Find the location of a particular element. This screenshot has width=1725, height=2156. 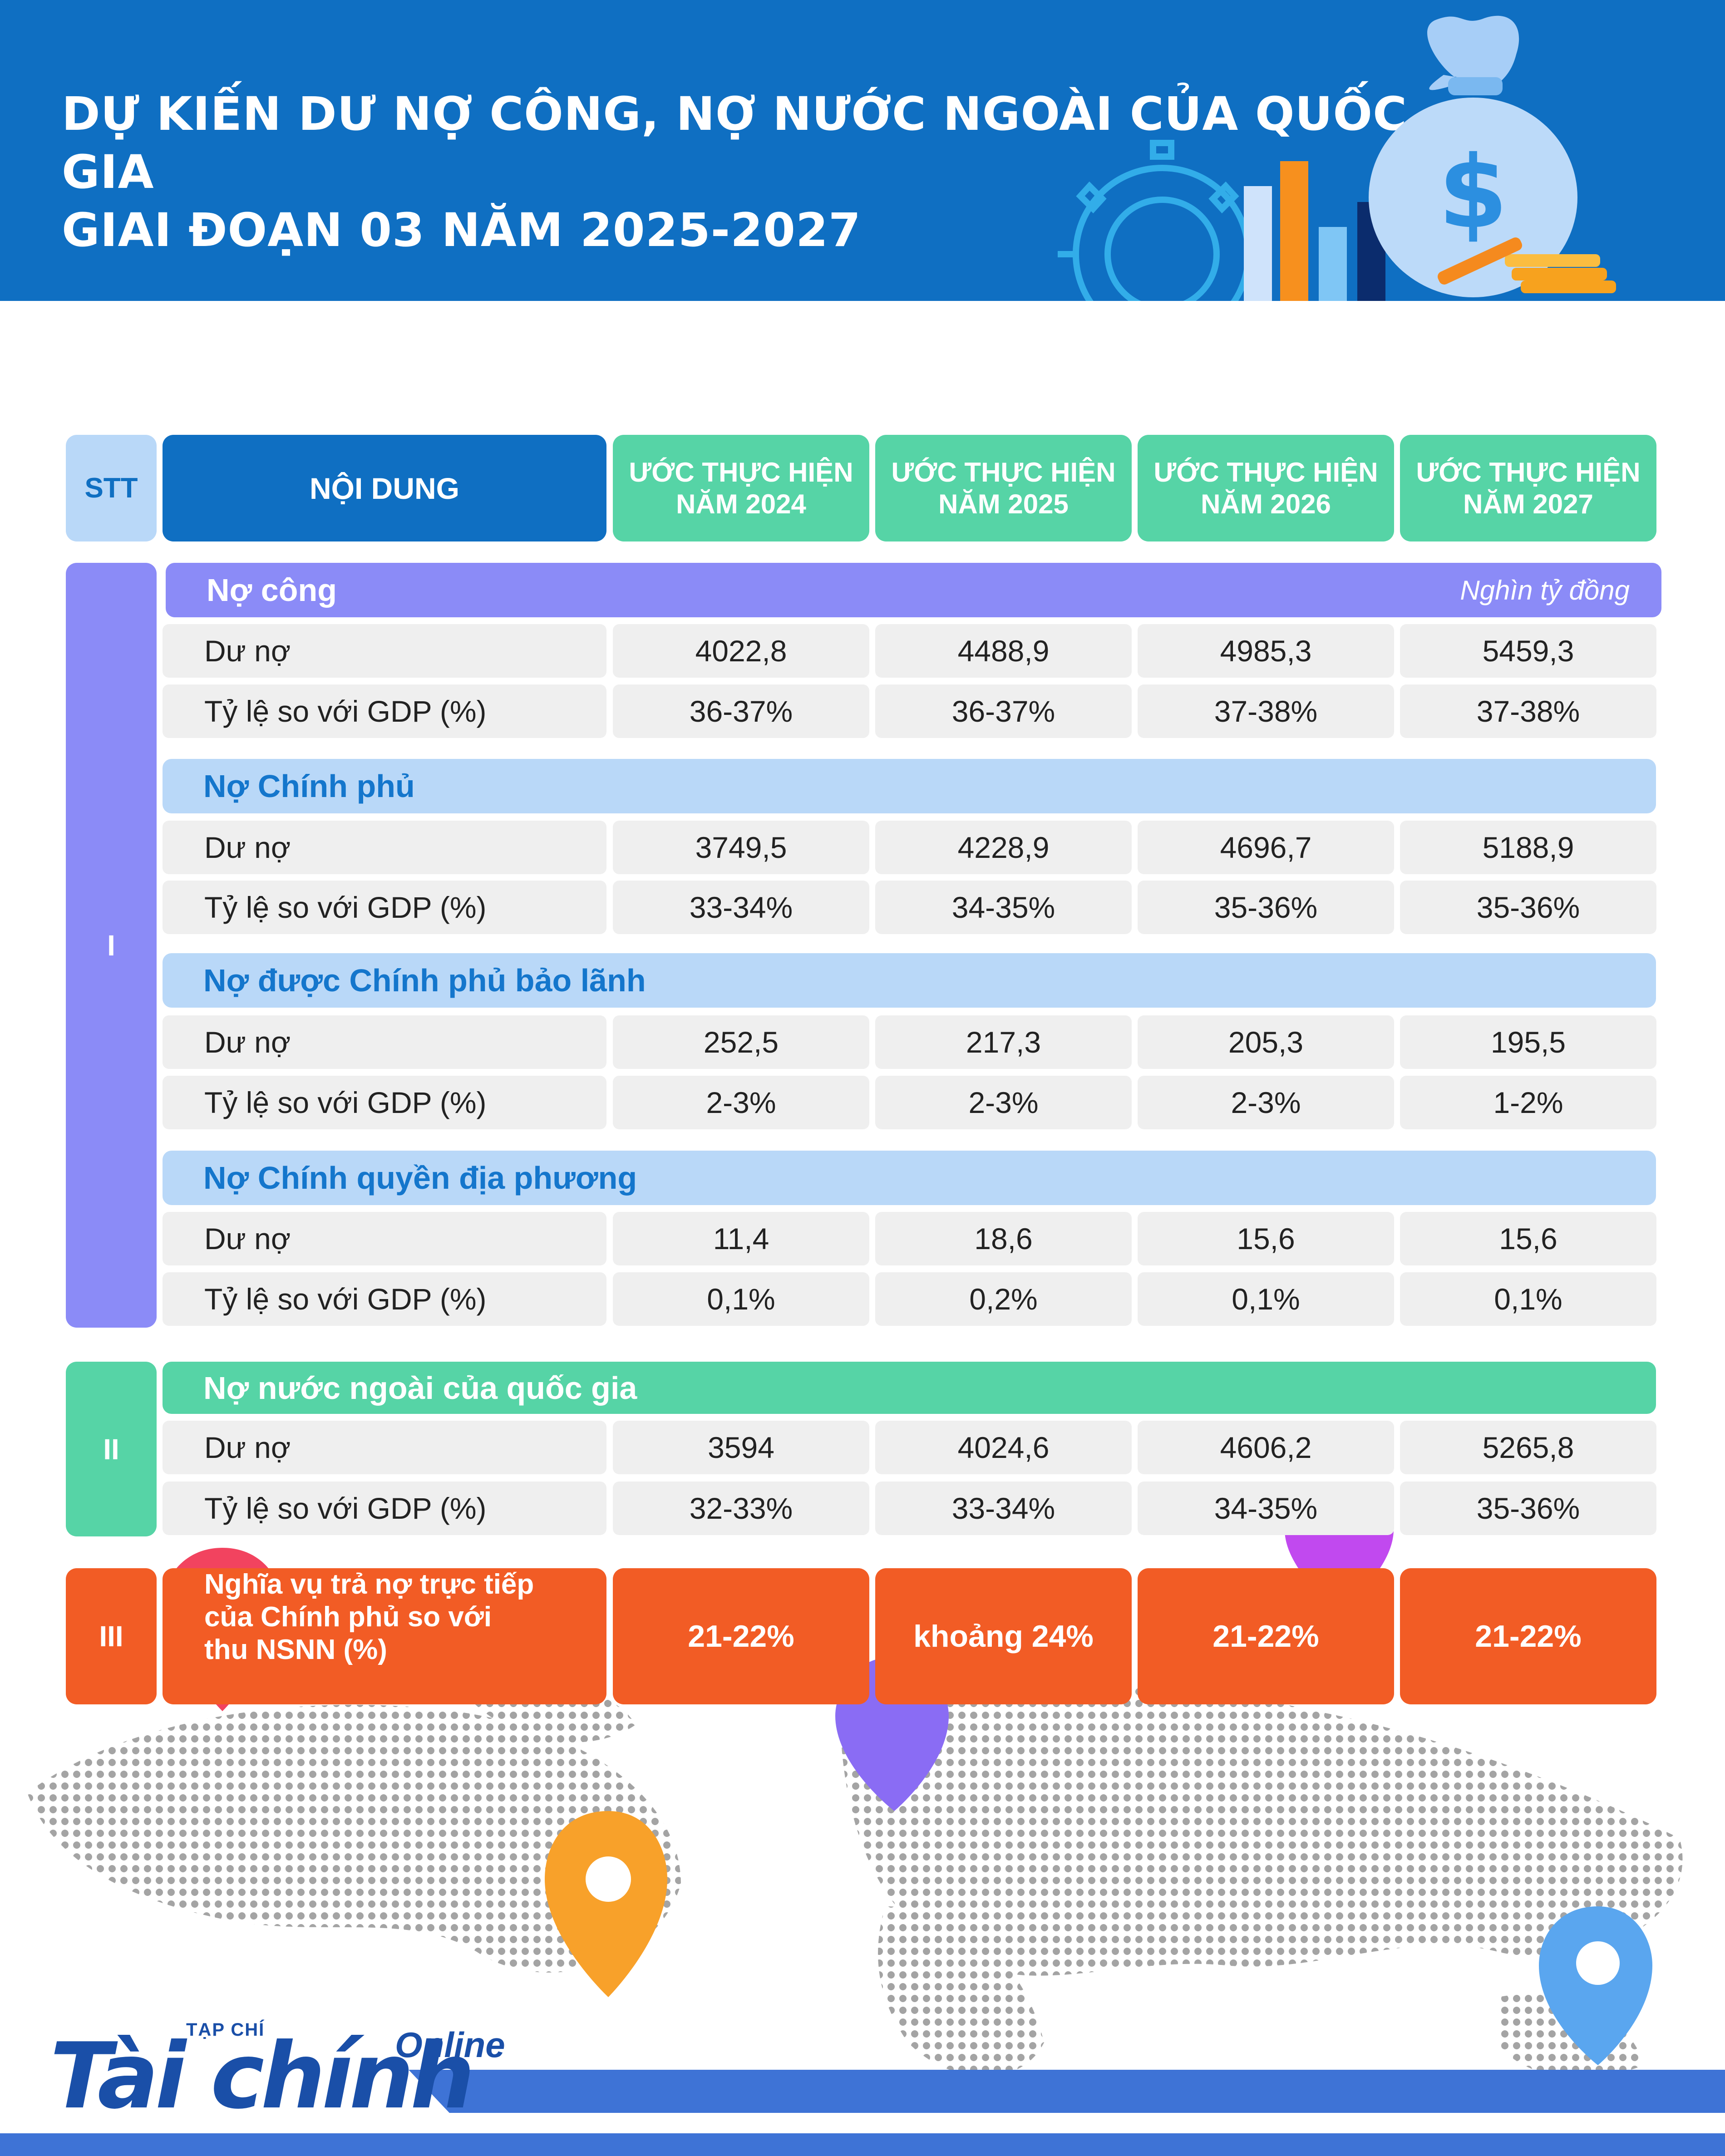

gear-icon is located at coordinates (1163, 220).